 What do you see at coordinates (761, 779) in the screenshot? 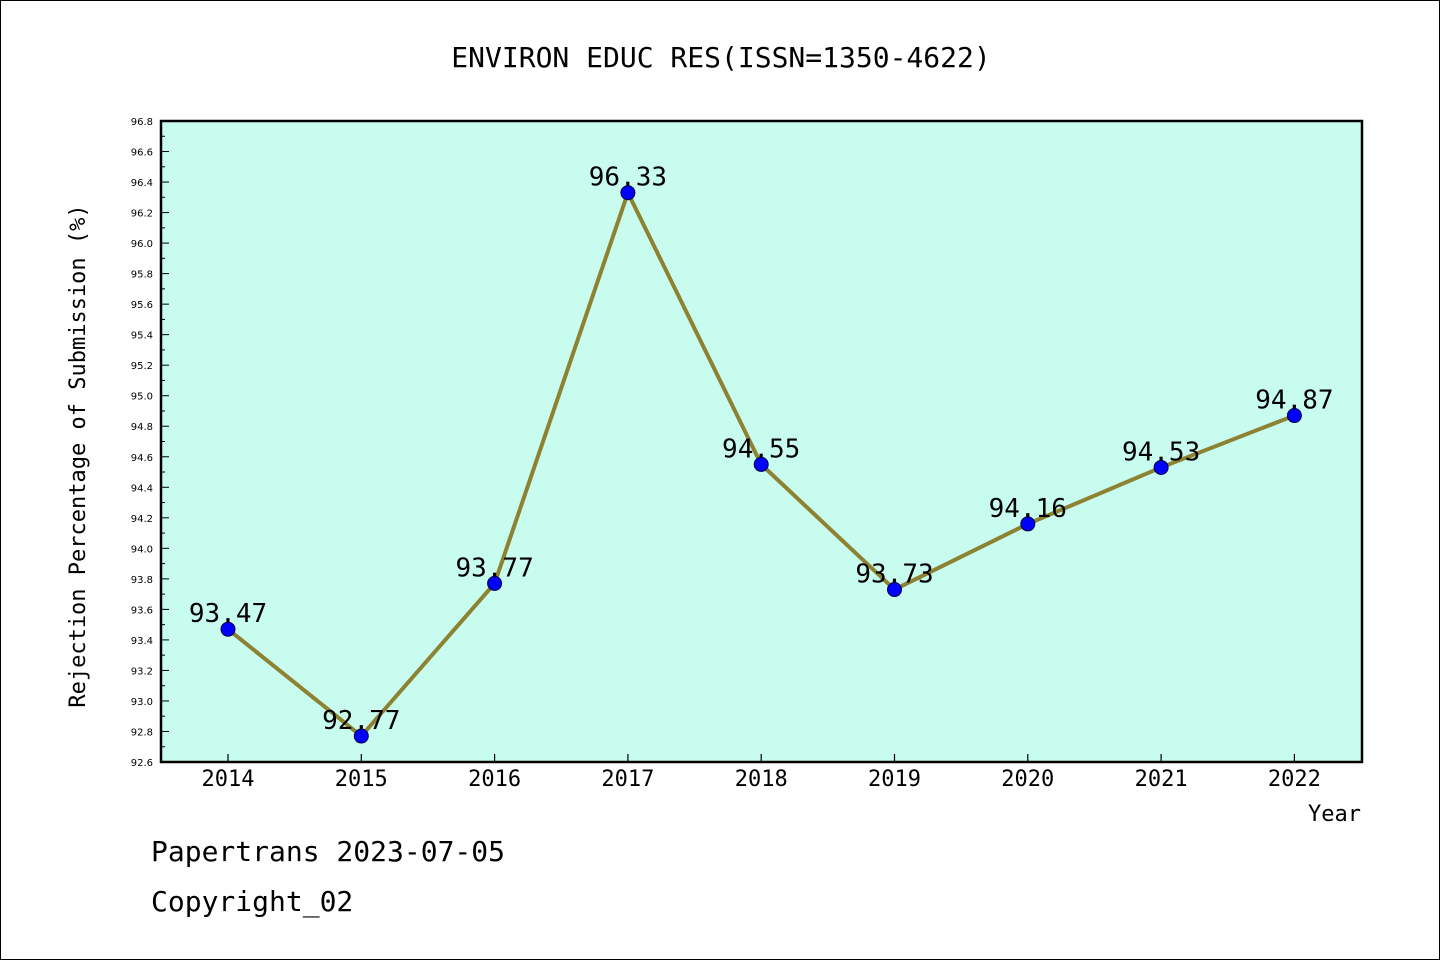
I see `x-tick-label: 2018` at bounding box center [761, 779].